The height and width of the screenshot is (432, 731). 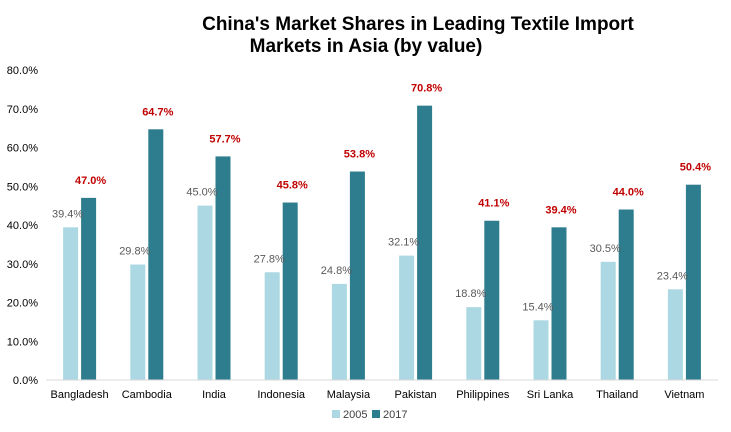 What do you see at coordinates (369, 415) in the screenshot?
I see `legend: 2005 2017` at bounding box center [369, 415].